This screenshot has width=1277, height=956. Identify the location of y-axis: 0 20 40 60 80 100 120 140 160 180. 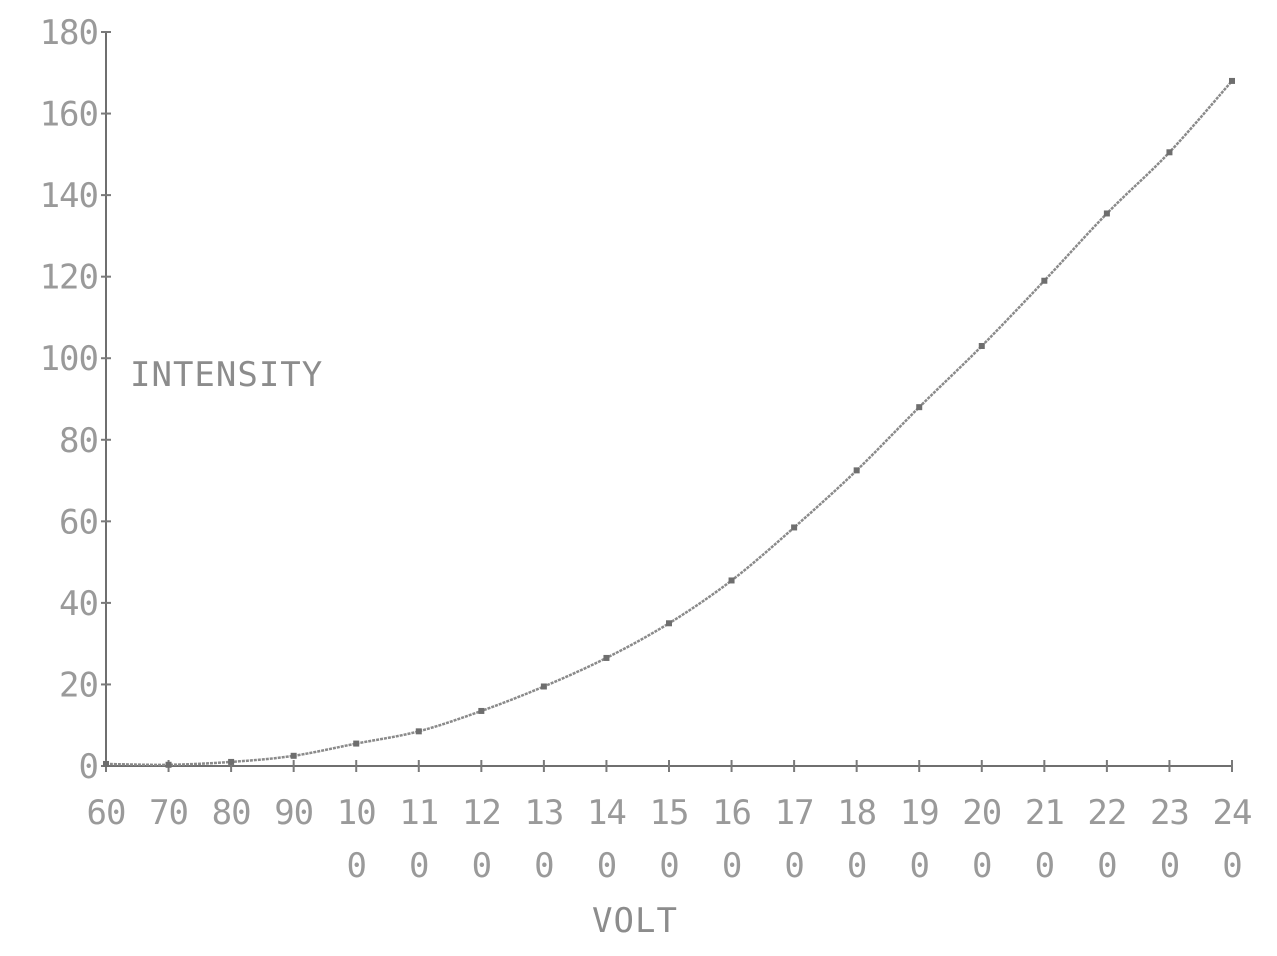
(75, 400).